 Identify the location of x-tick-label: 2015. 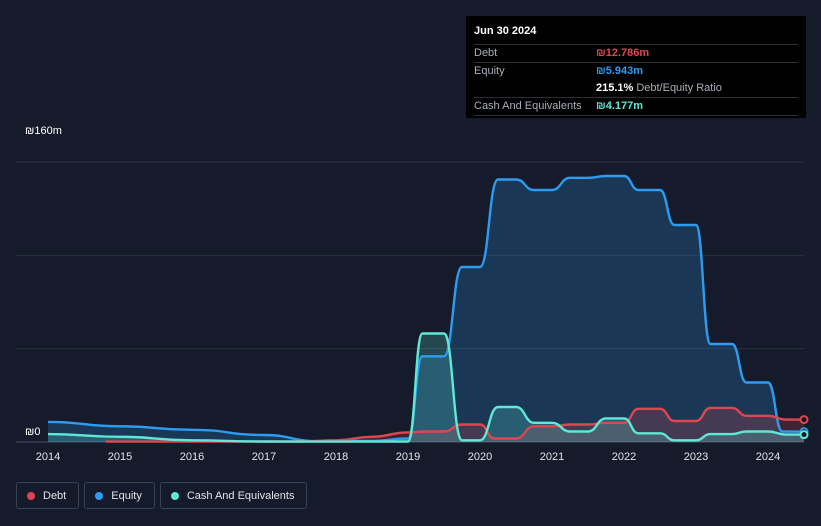
(120, 457).